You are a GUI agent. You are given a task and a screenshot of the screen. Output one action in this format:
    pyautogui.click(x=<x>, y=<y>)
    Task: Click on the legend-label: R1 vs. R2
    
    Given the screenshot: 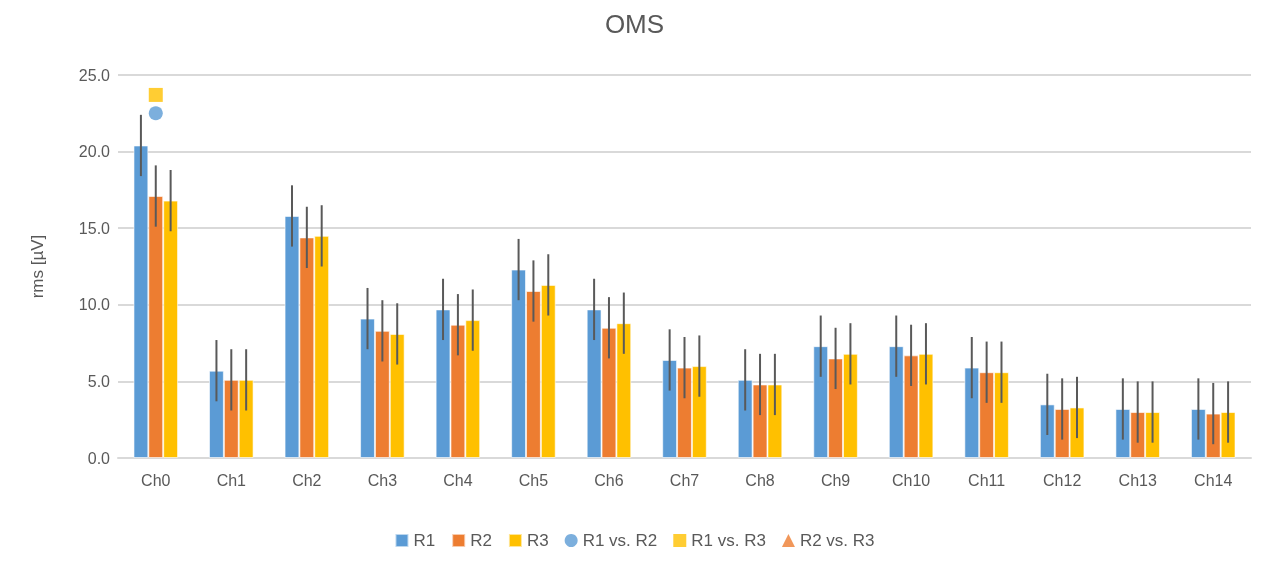 What is the action you would take?
    pyautogui.click(x=620, y=540)
    